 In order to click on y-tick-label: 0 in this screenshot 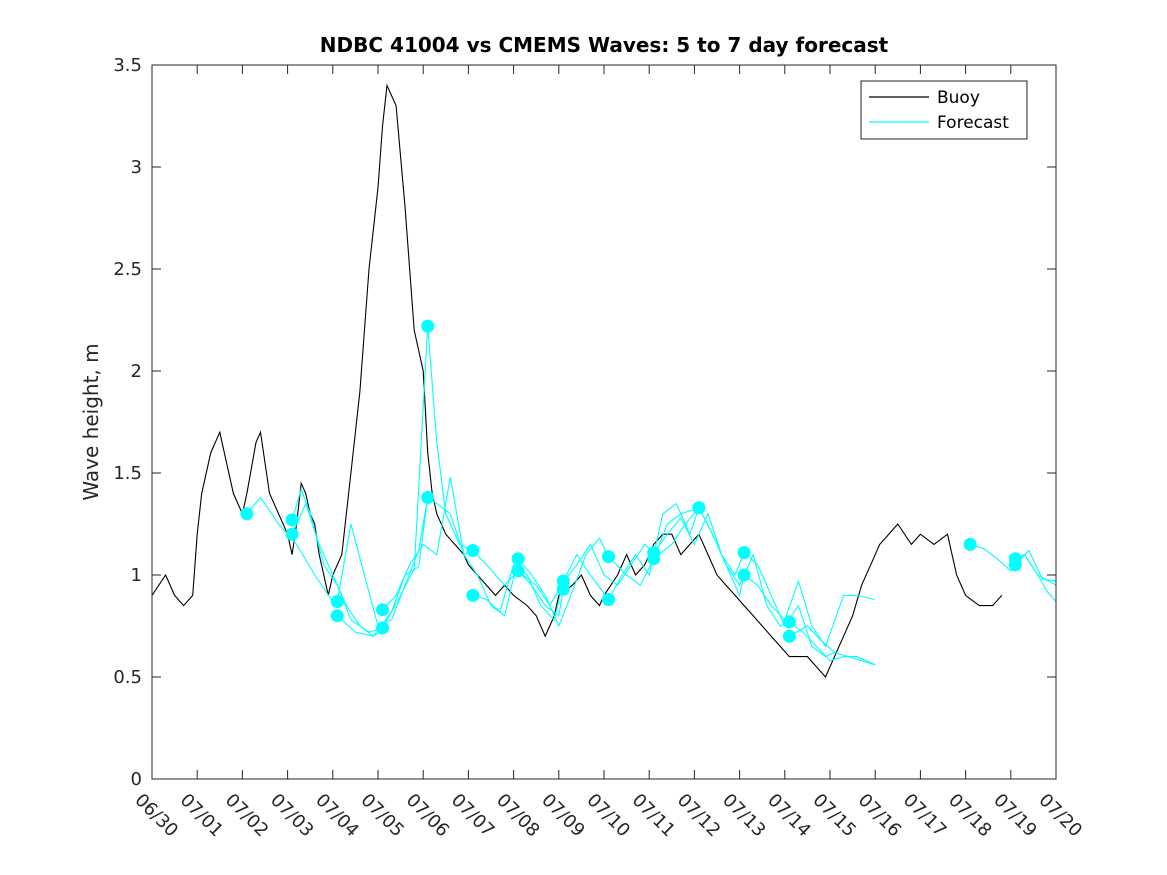, I will do `click(136, 779)`.